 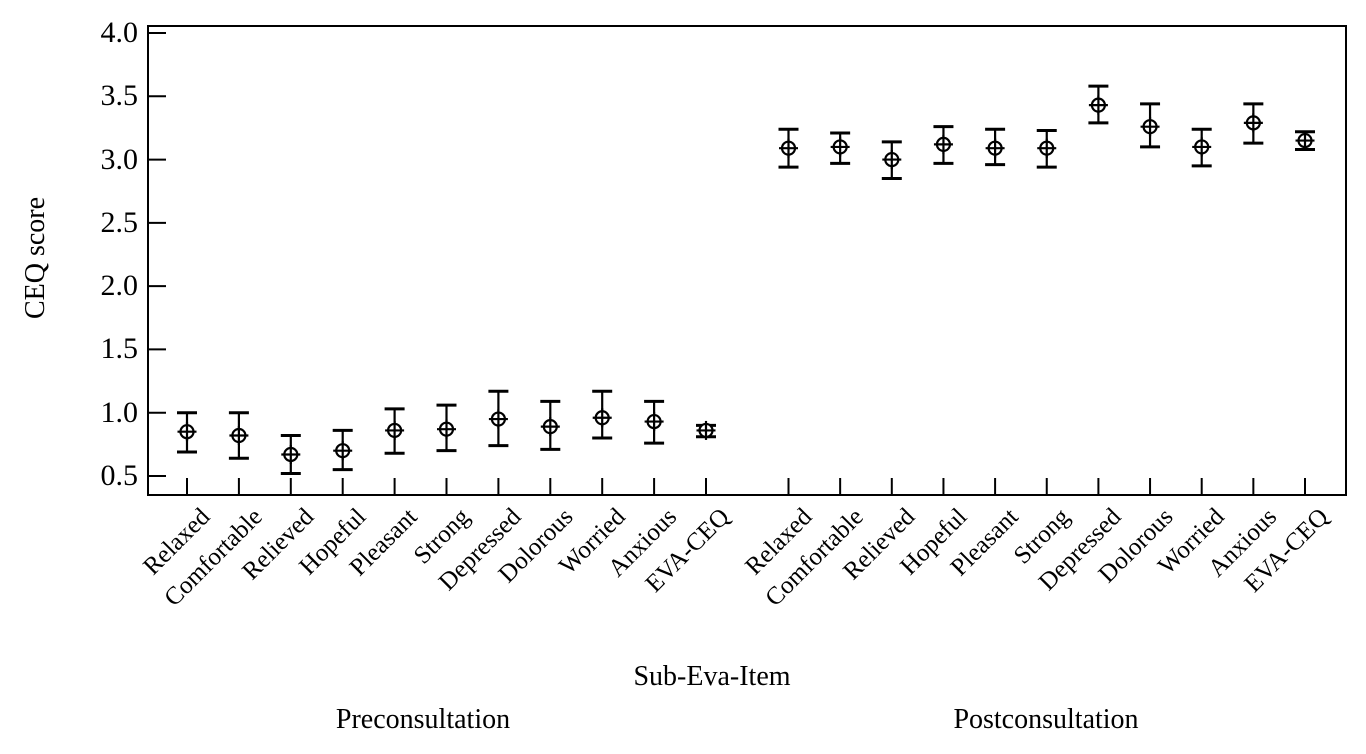 I want to click on x-axis-title: Sub-Eva-Item, so click(x=712, y=676).